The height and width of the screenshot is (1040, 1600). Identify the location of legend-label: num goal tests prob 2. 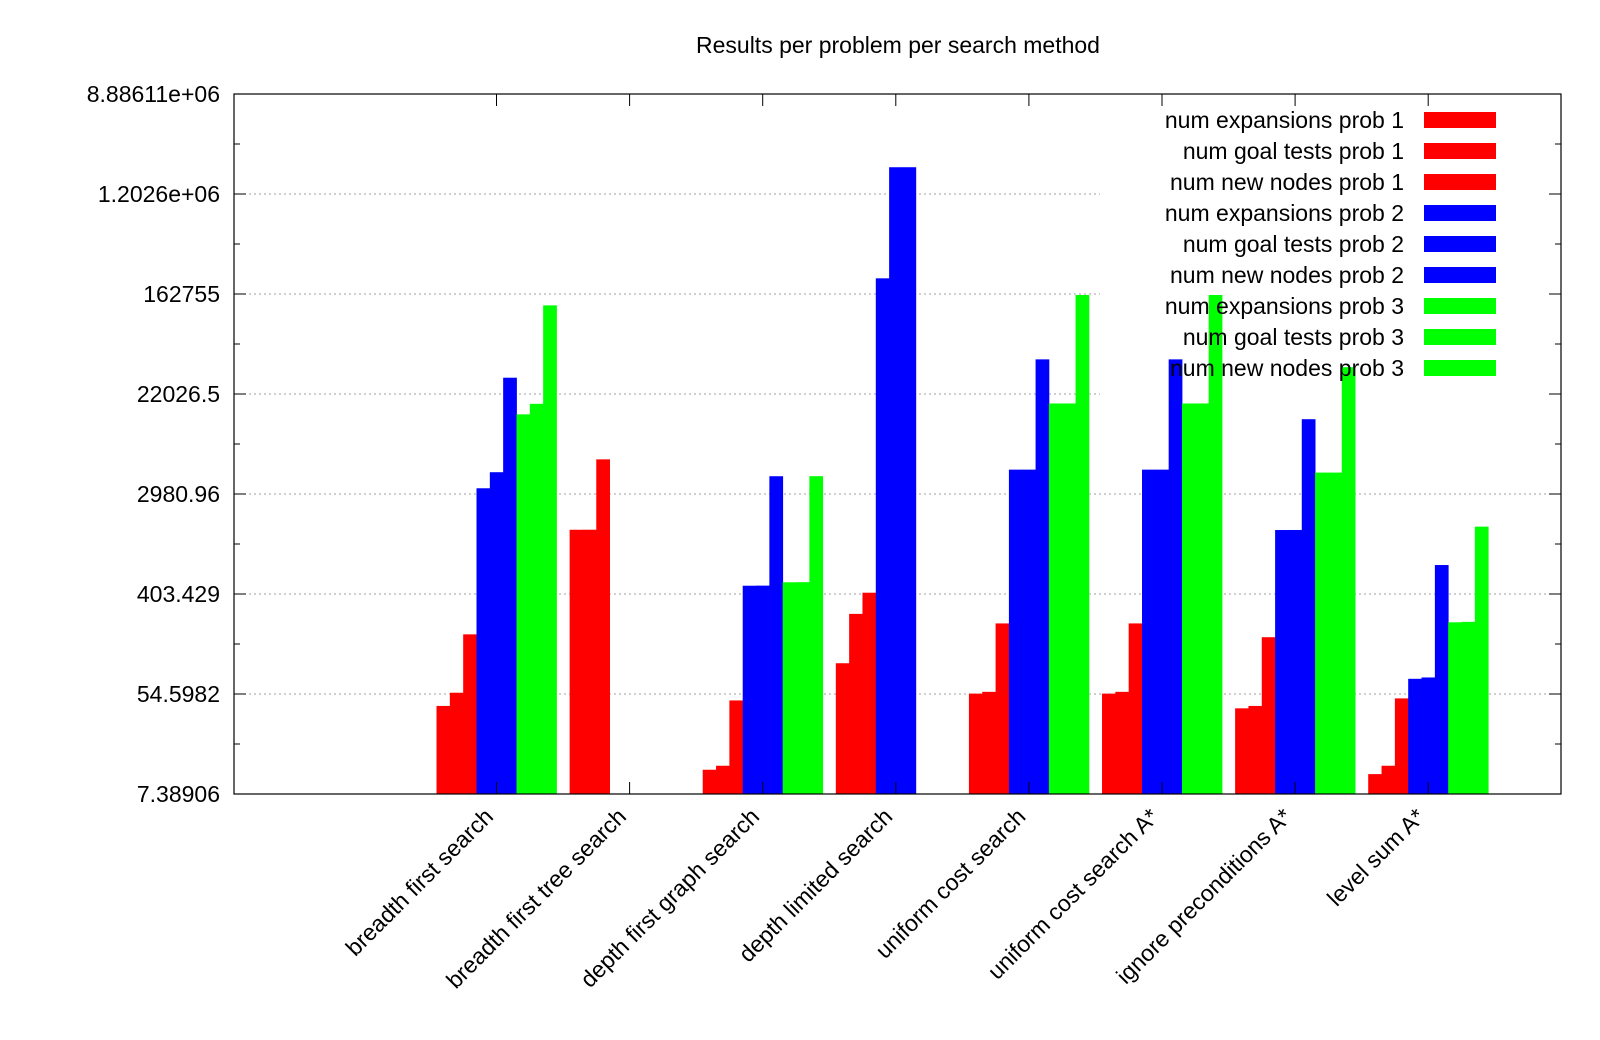
(1293, 244).